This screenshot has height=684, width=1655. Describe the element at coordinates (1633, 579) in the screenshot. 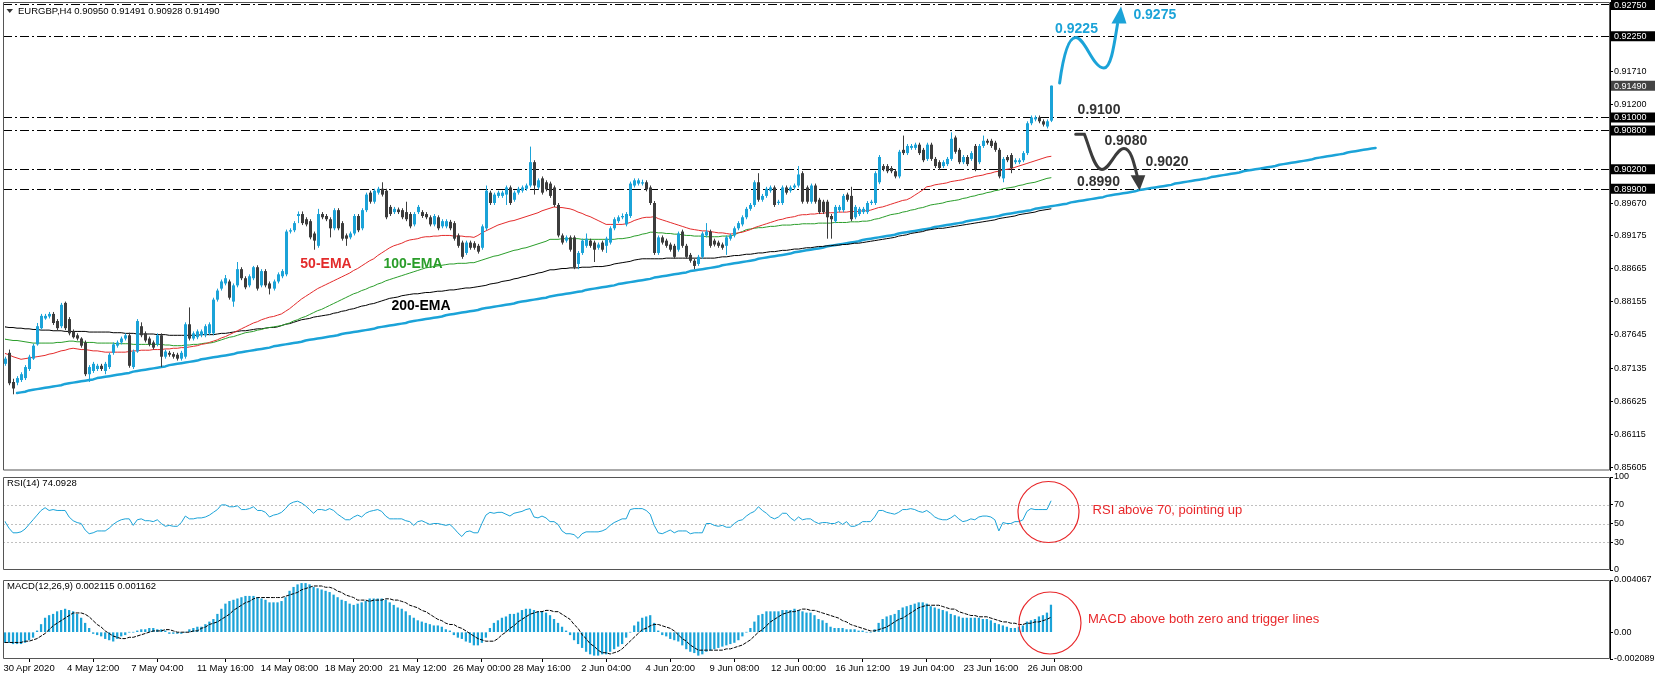

I see `y-tick-label: 0.004067` at that location.